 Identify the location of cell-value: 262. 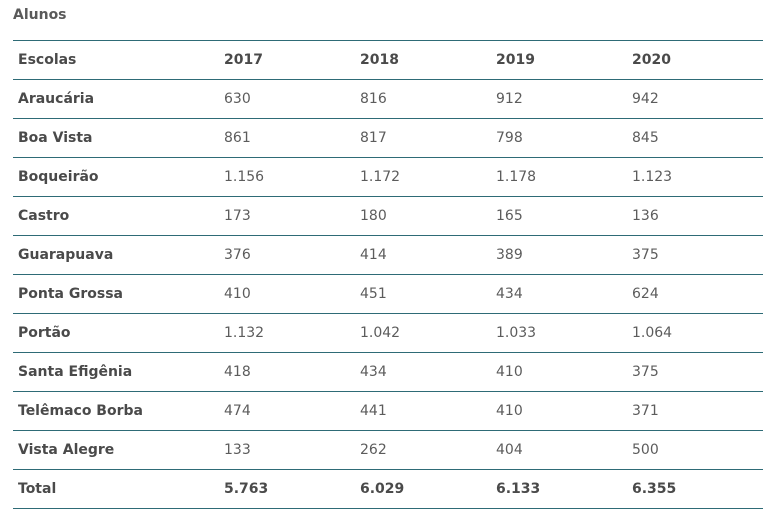
(423, 450).